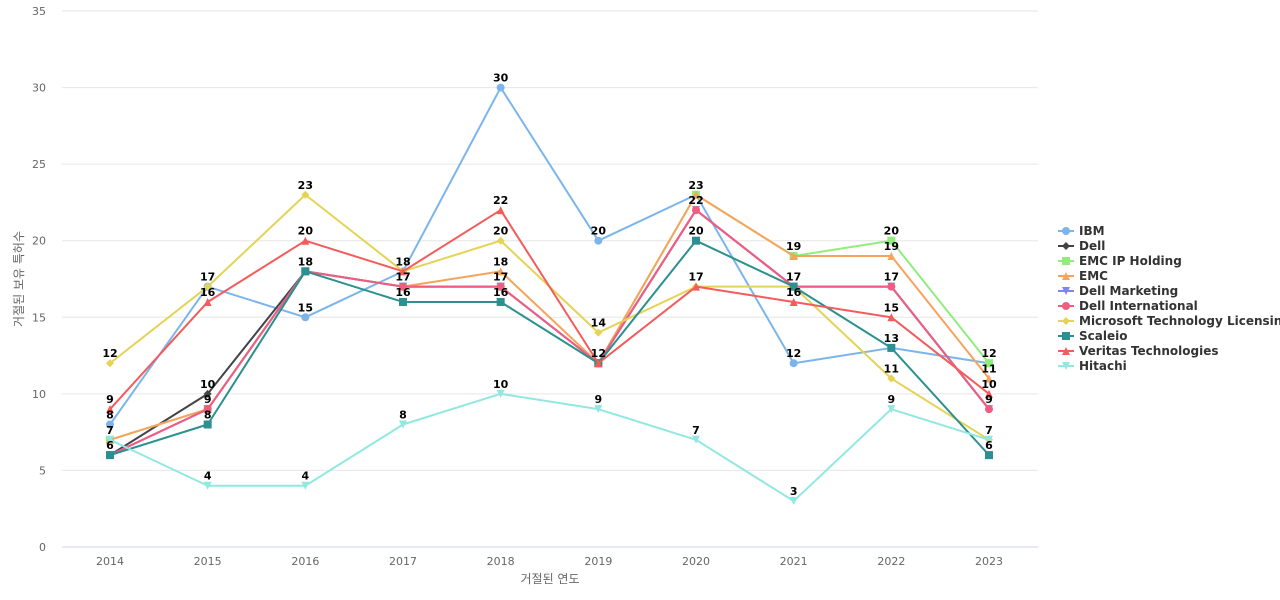 This screenshot has height=600, width=1280. Describe the element at coordinates (989, 384) in the screenshot. I see `data-label: 10` at that location.